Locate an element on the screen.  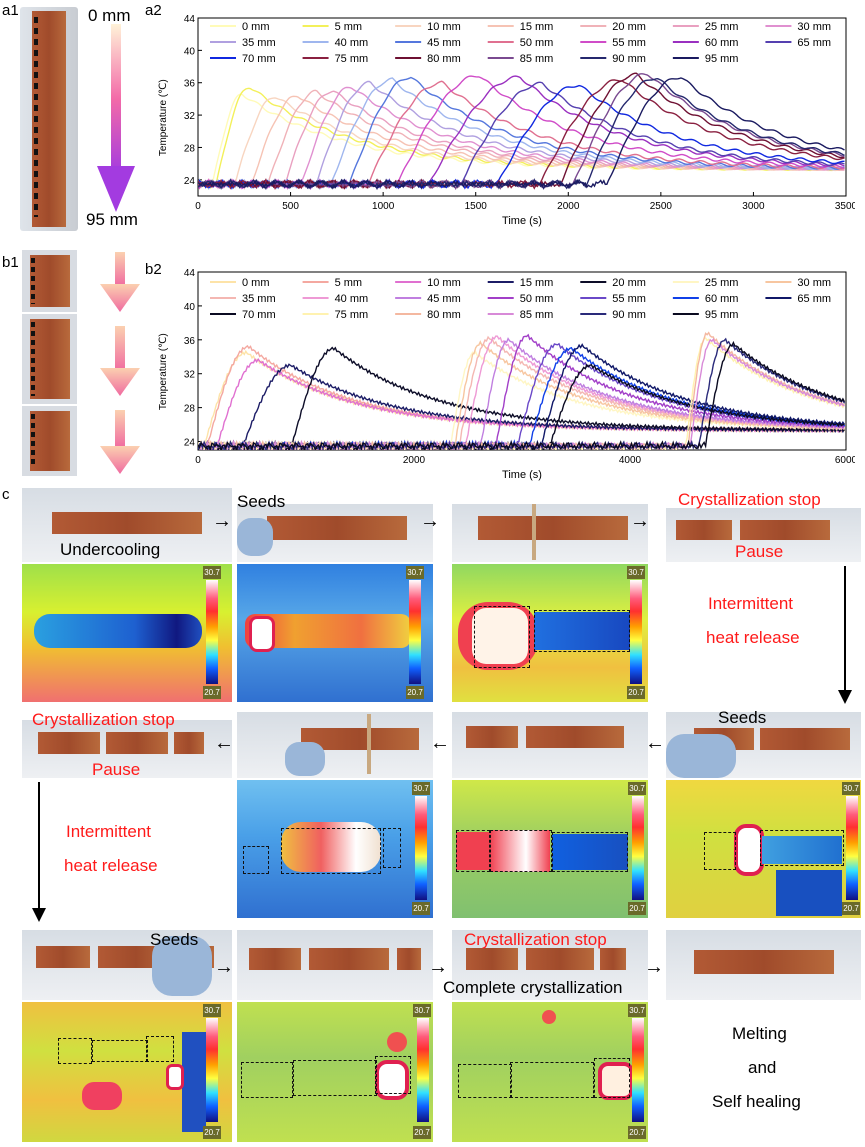
sample-photo-b1-middle is located at coordinates (49, 359).